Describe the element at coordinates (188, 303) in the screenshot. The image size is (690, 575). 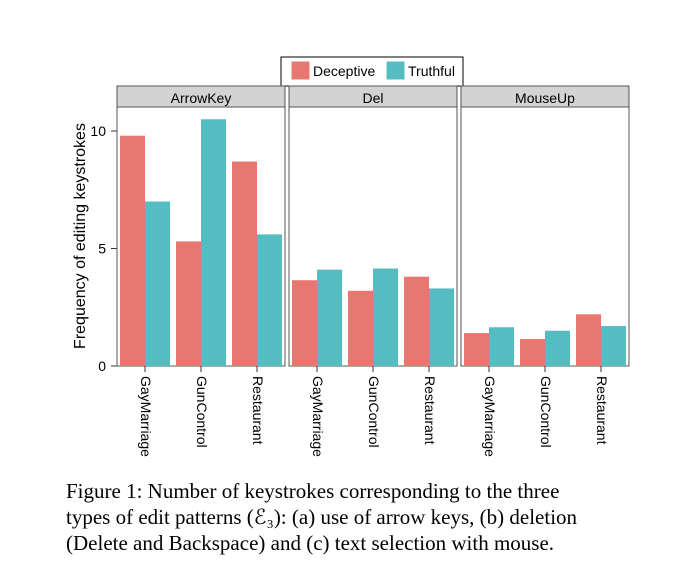
I see `bar-arrowkey-guncontrol-deceptive` at that location.